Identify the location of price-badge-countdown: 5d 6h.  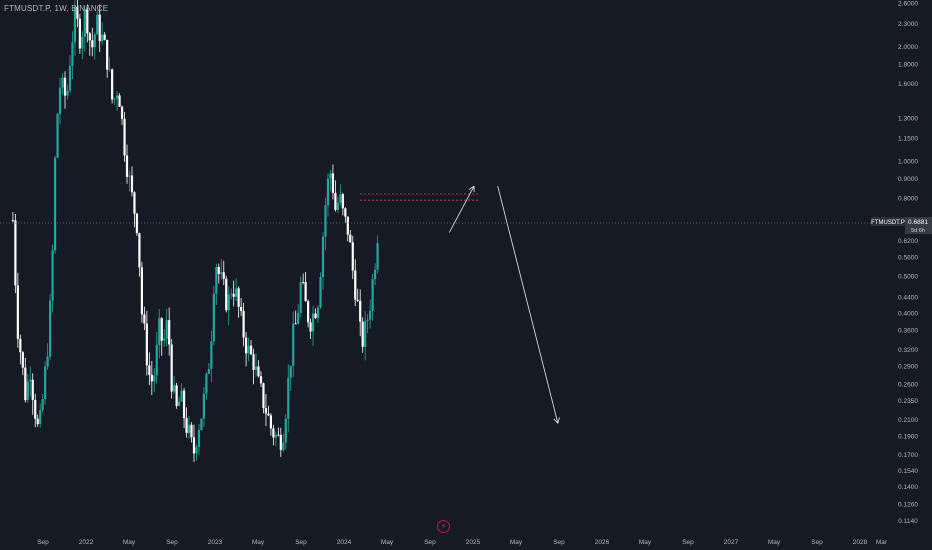
(918, 231).